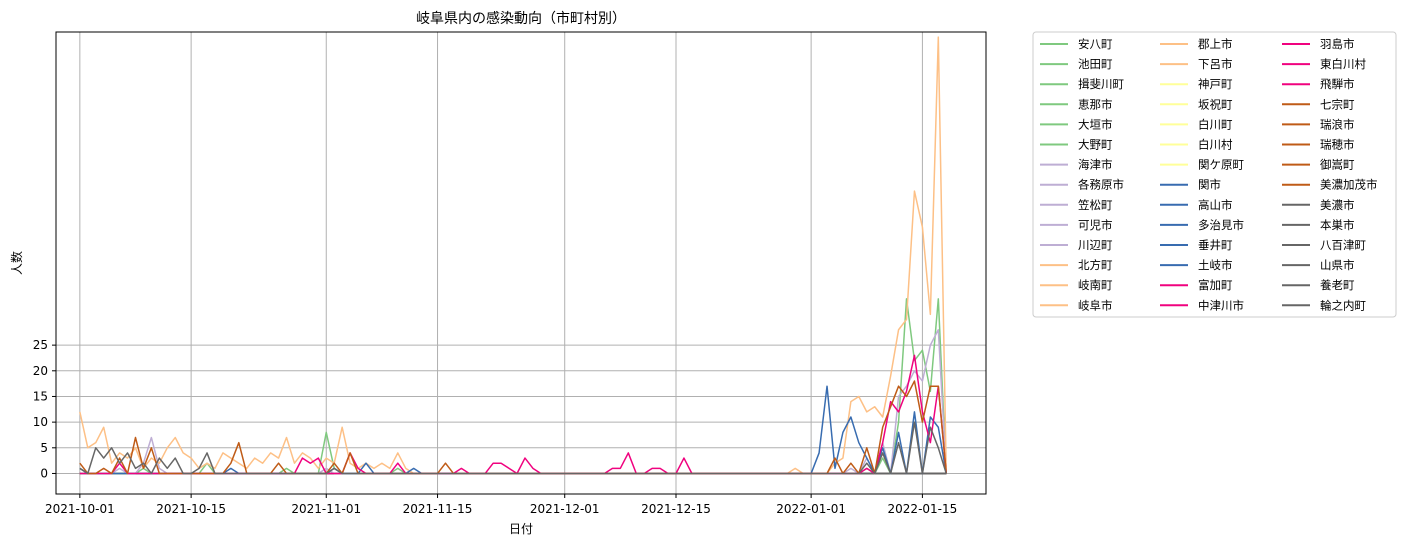 Image resolution: width=1406 pixels, height=546 pixels. I want to click on legend-label: 羽島市, so click(1337, 44).